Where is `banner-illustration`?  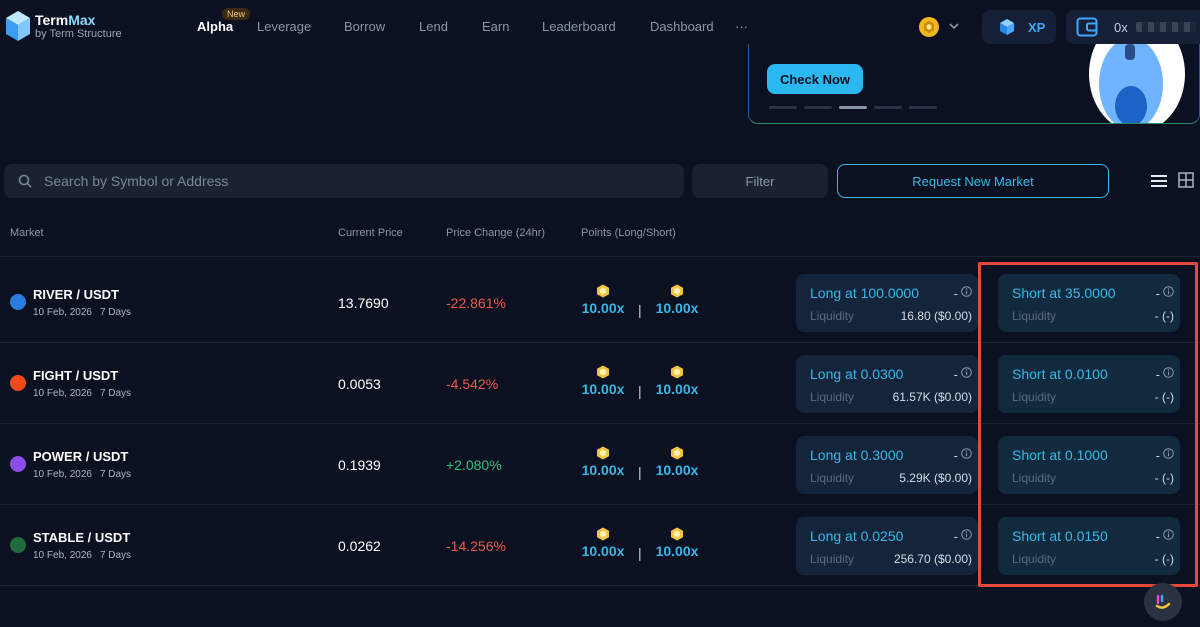 banner-illustration is located at coordinates (1144, 83).